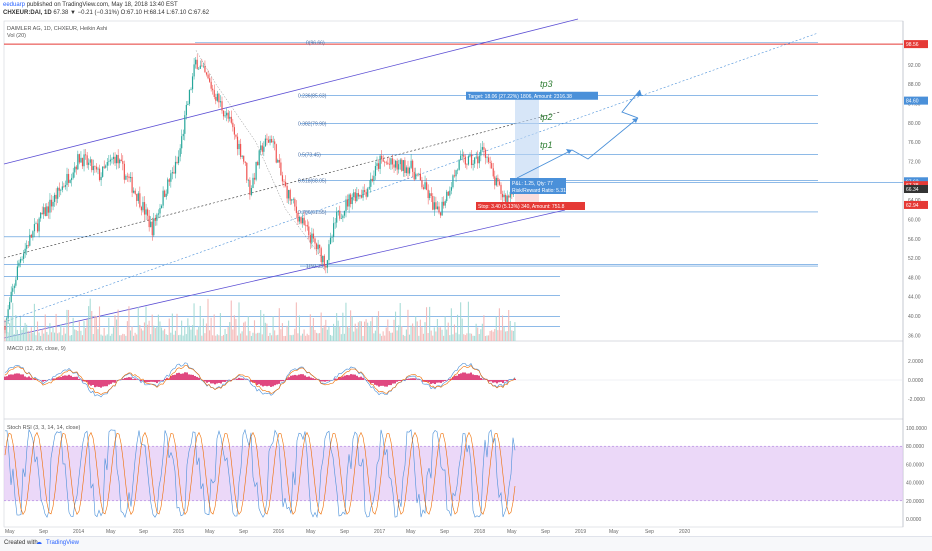 Image resolution: width=932 pixels, height=551 pixels. I want to click on stoch-band, so click(453, 473).